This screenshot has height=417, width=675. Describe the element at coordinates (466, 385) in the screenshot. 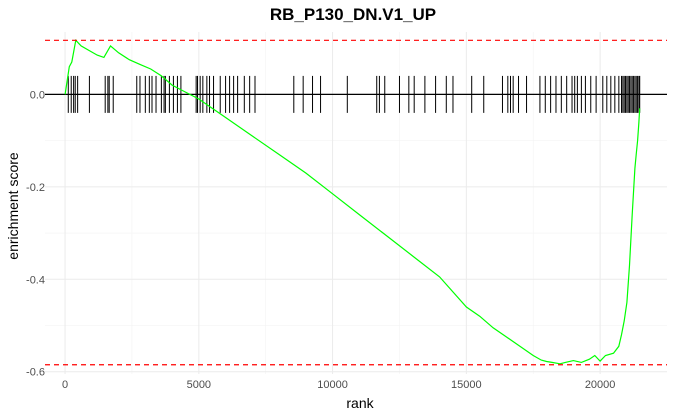

I see `x-tick-label: 15000` at that location.